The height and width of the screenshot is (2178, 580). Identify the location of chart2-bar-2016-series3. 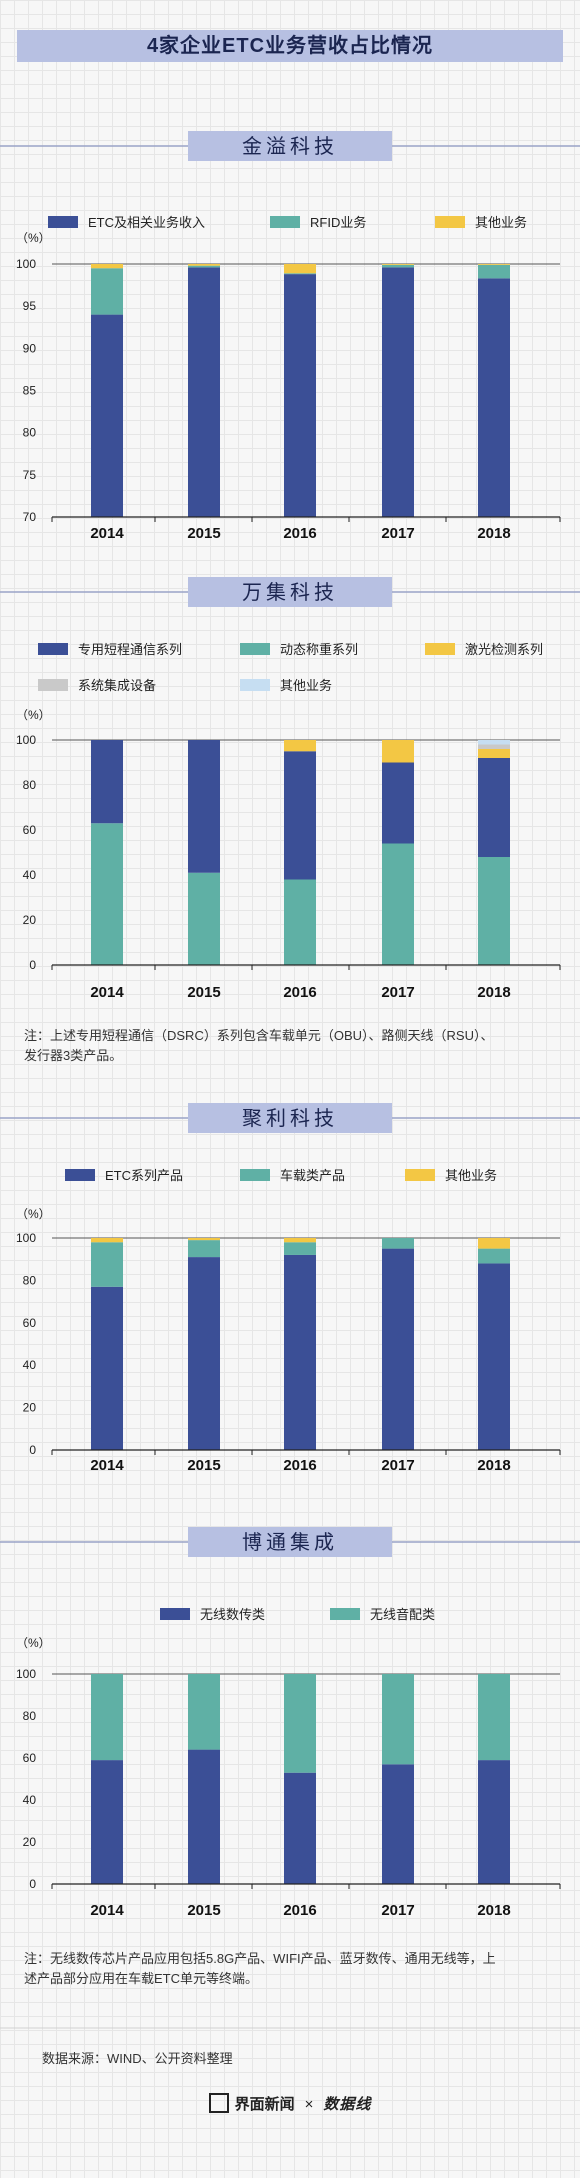
(300, 746).